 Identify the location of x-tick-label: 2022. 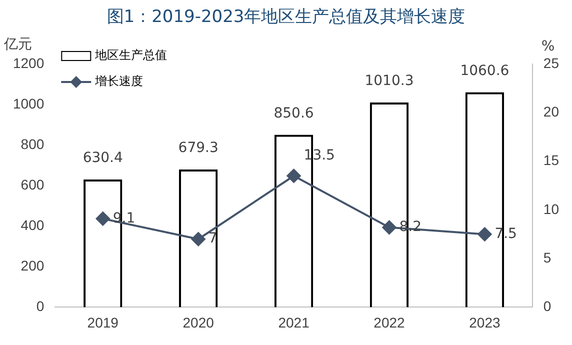
(390, 322).